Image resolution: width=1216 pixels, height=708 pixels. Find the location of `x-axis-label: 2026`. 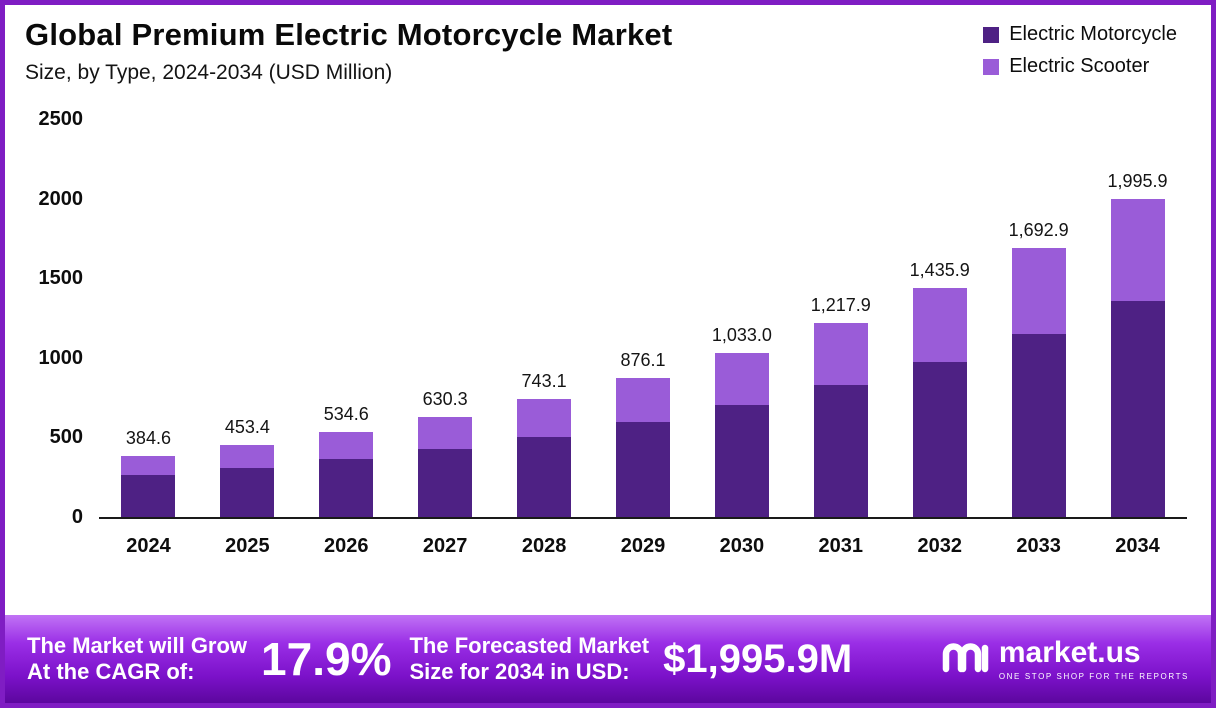

x-axis-label: 2026 is located at coordinates (346, 546).